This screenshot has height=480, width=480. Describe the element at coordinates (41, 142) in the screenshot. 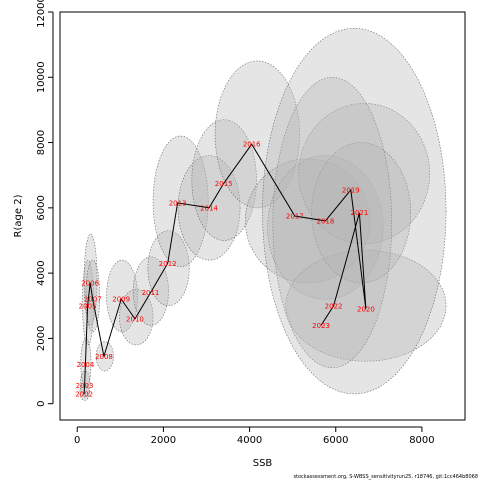

I see `y-tick-label-8000: 8000` at that location.